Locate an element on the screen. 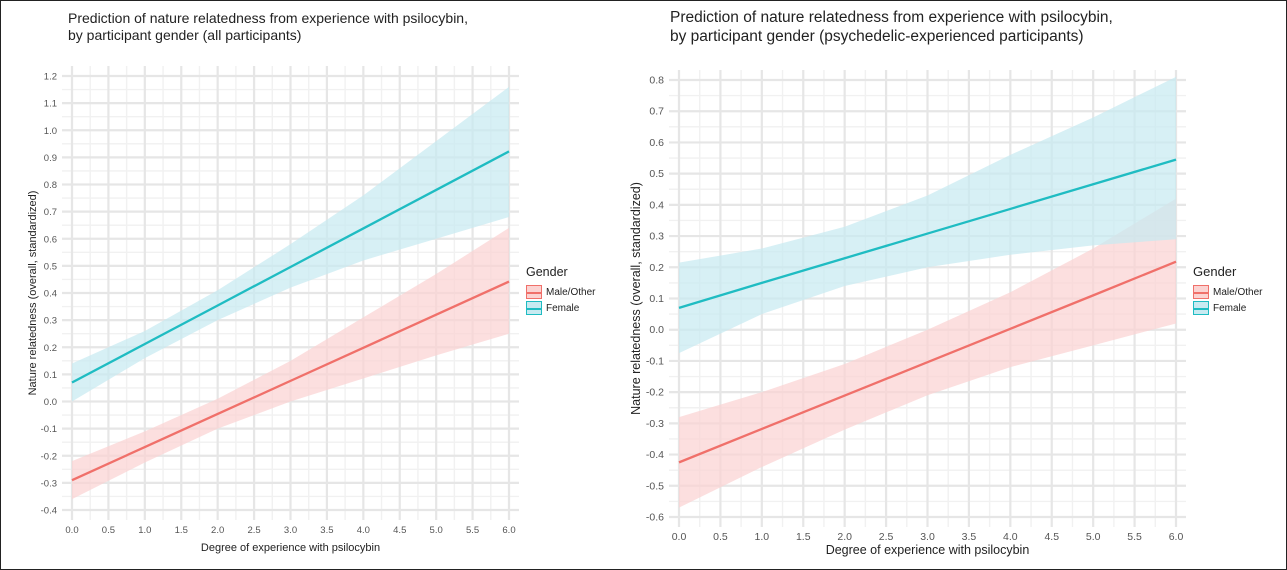  y-tick-label: 1.1 is located at coordinates (50, 104).